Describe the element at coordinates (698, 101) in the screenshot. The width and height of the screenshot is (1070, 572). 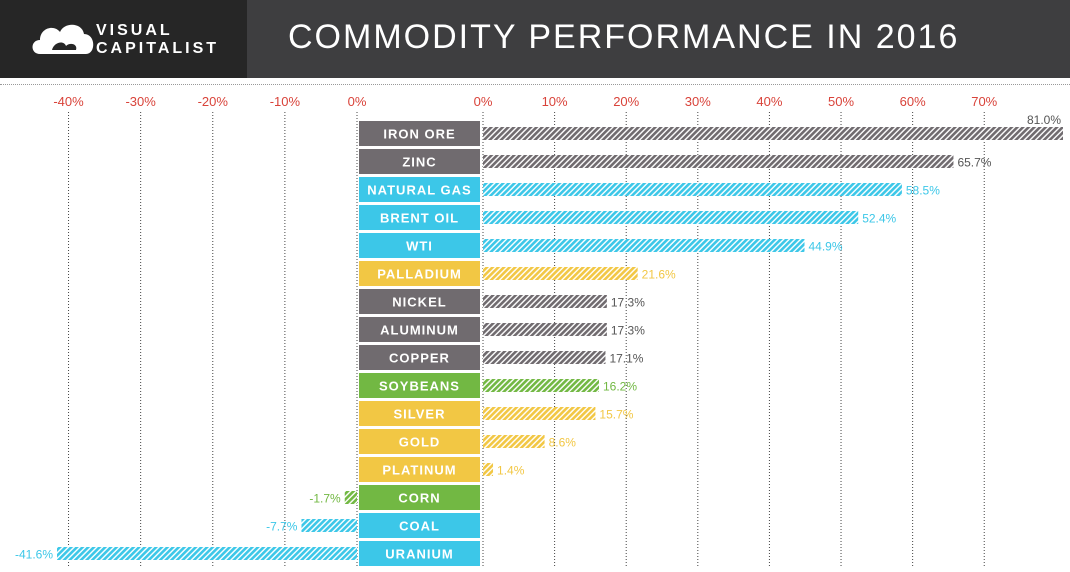
I see `tick-label-pos: 30%` at that location.